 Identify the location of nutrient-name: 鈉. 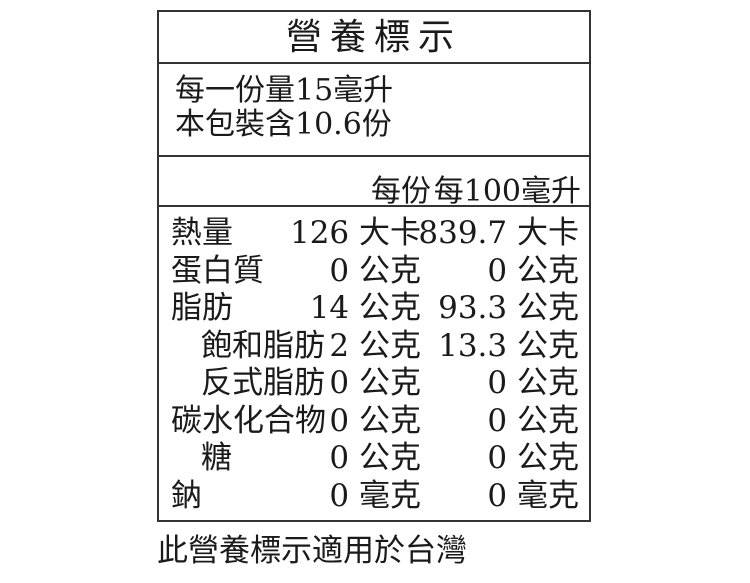
(186, 495).